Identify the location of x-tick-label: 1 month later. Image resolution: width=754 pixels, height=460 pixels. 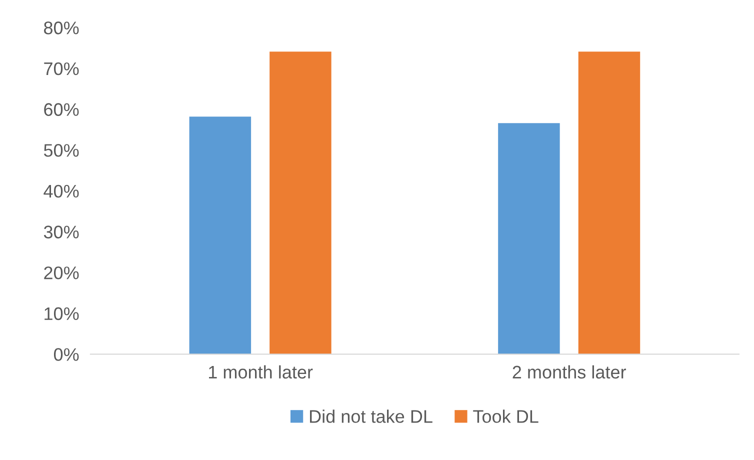
(261, 372).